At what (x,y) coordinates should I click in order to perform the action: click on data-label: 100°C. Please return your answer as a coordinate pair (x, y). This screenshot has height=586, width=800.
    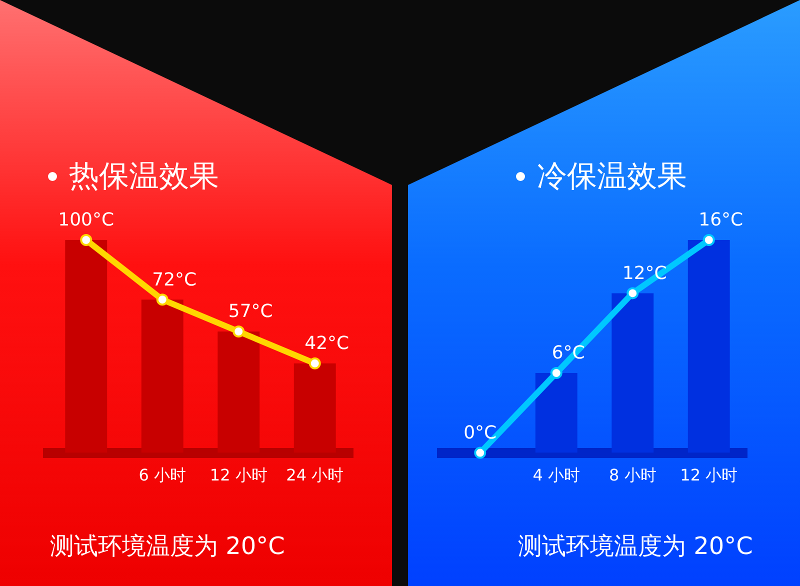
    Looking at the image, I should click on (86, 220).